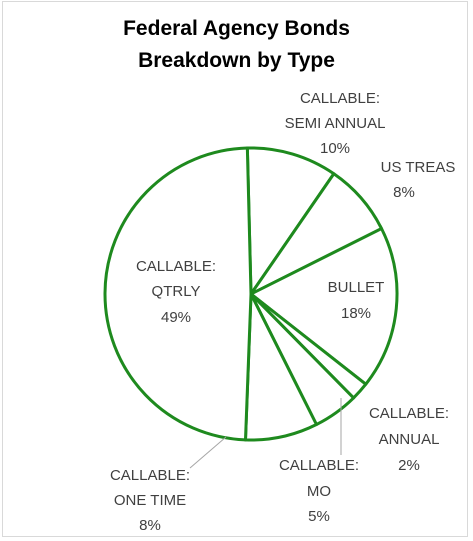  I want to click on leader-line, so click(208, 452).